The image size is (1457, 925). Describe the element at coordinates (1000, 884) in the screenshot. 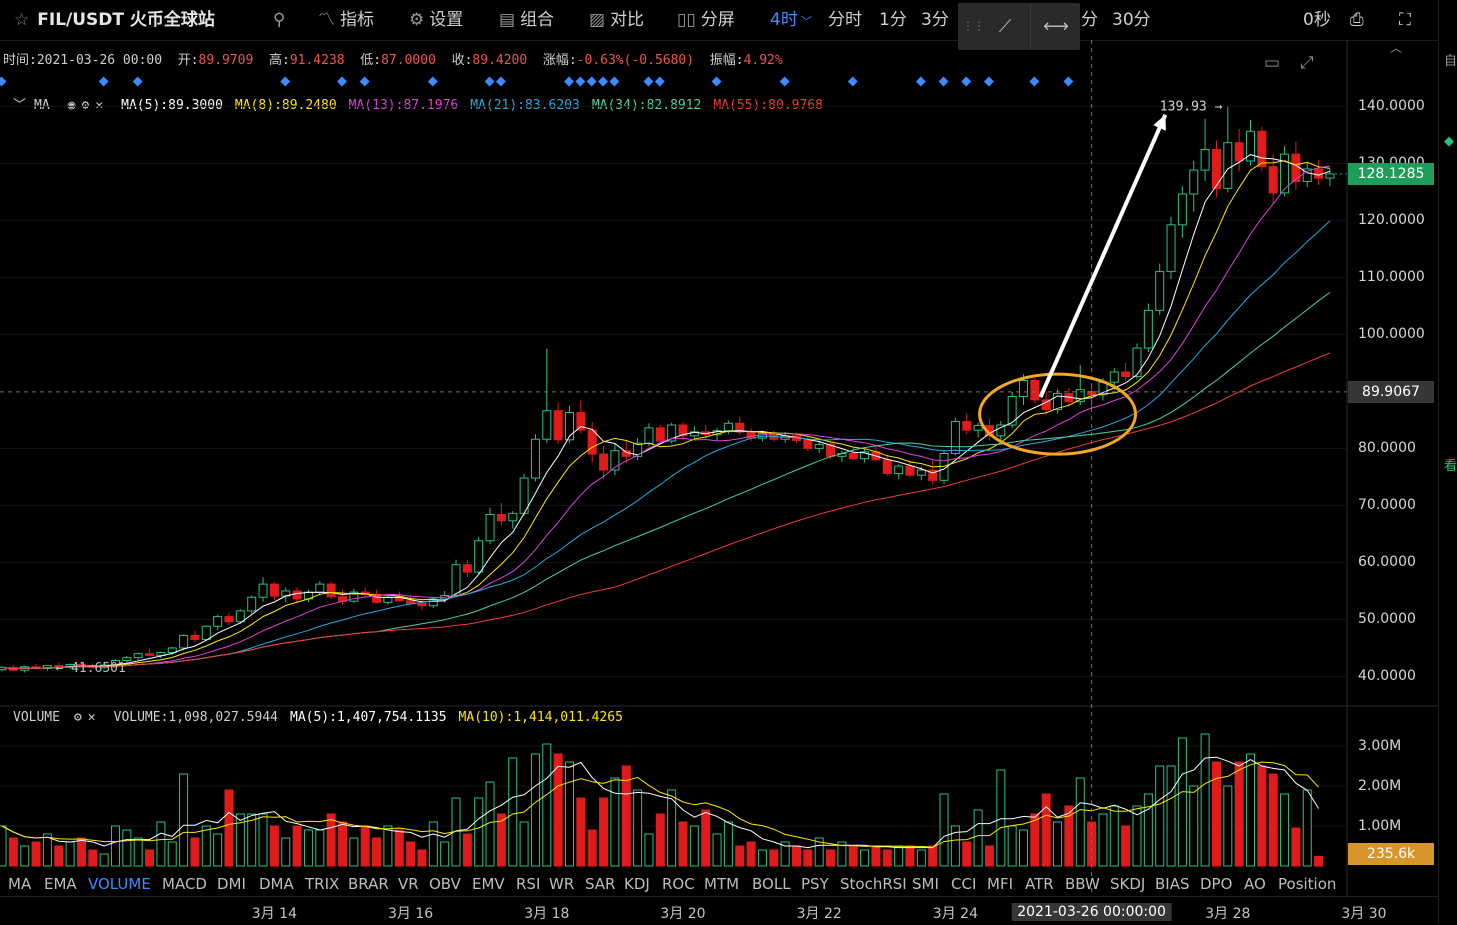

I see `indicator-tab-mfi: MFI` at that location.